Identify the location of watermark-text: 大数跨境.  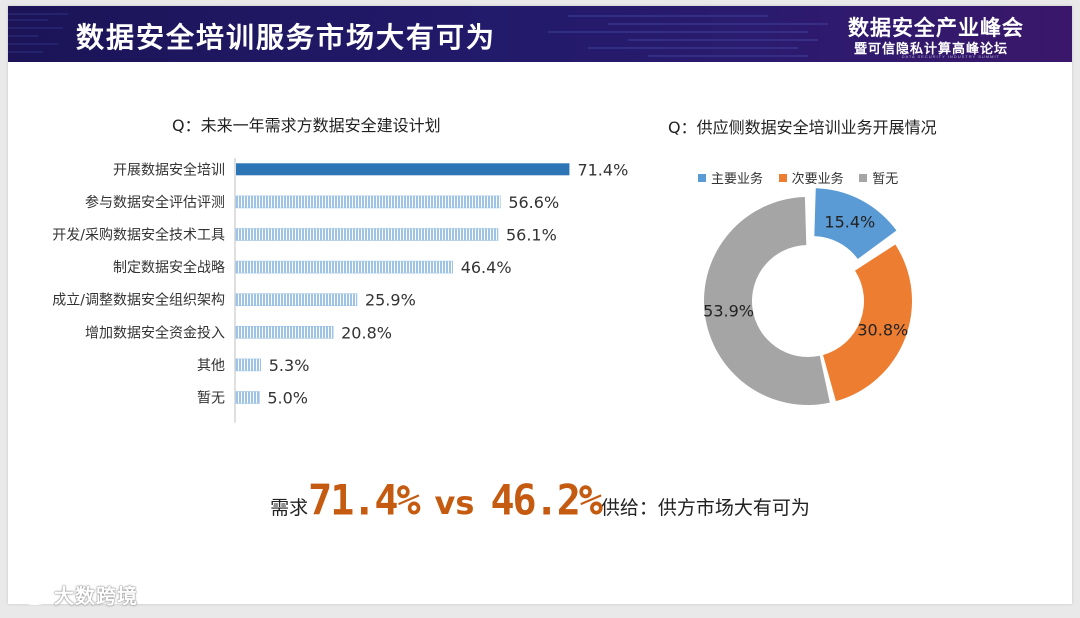
(96, 597).